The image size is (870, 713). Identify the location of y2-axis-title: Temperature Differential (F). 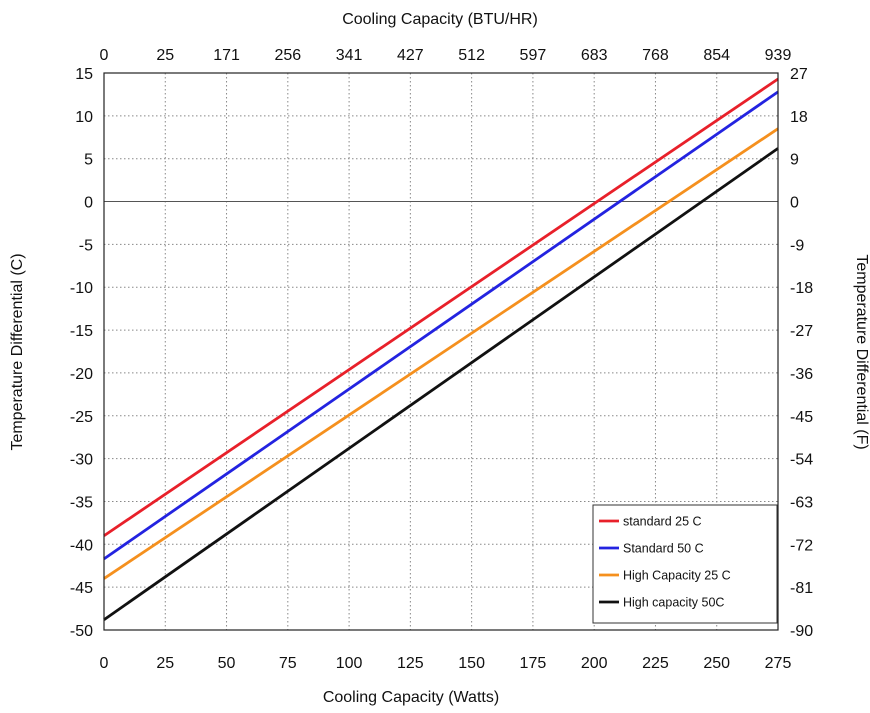
(861, 351).